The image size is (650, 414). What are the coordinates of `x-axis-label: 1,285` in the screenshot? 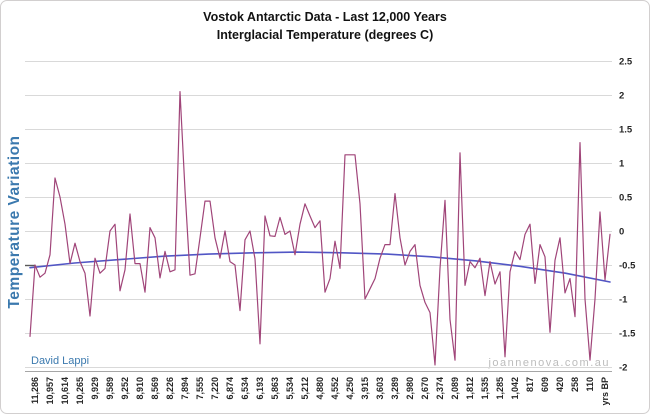 It's located at (500, 388).